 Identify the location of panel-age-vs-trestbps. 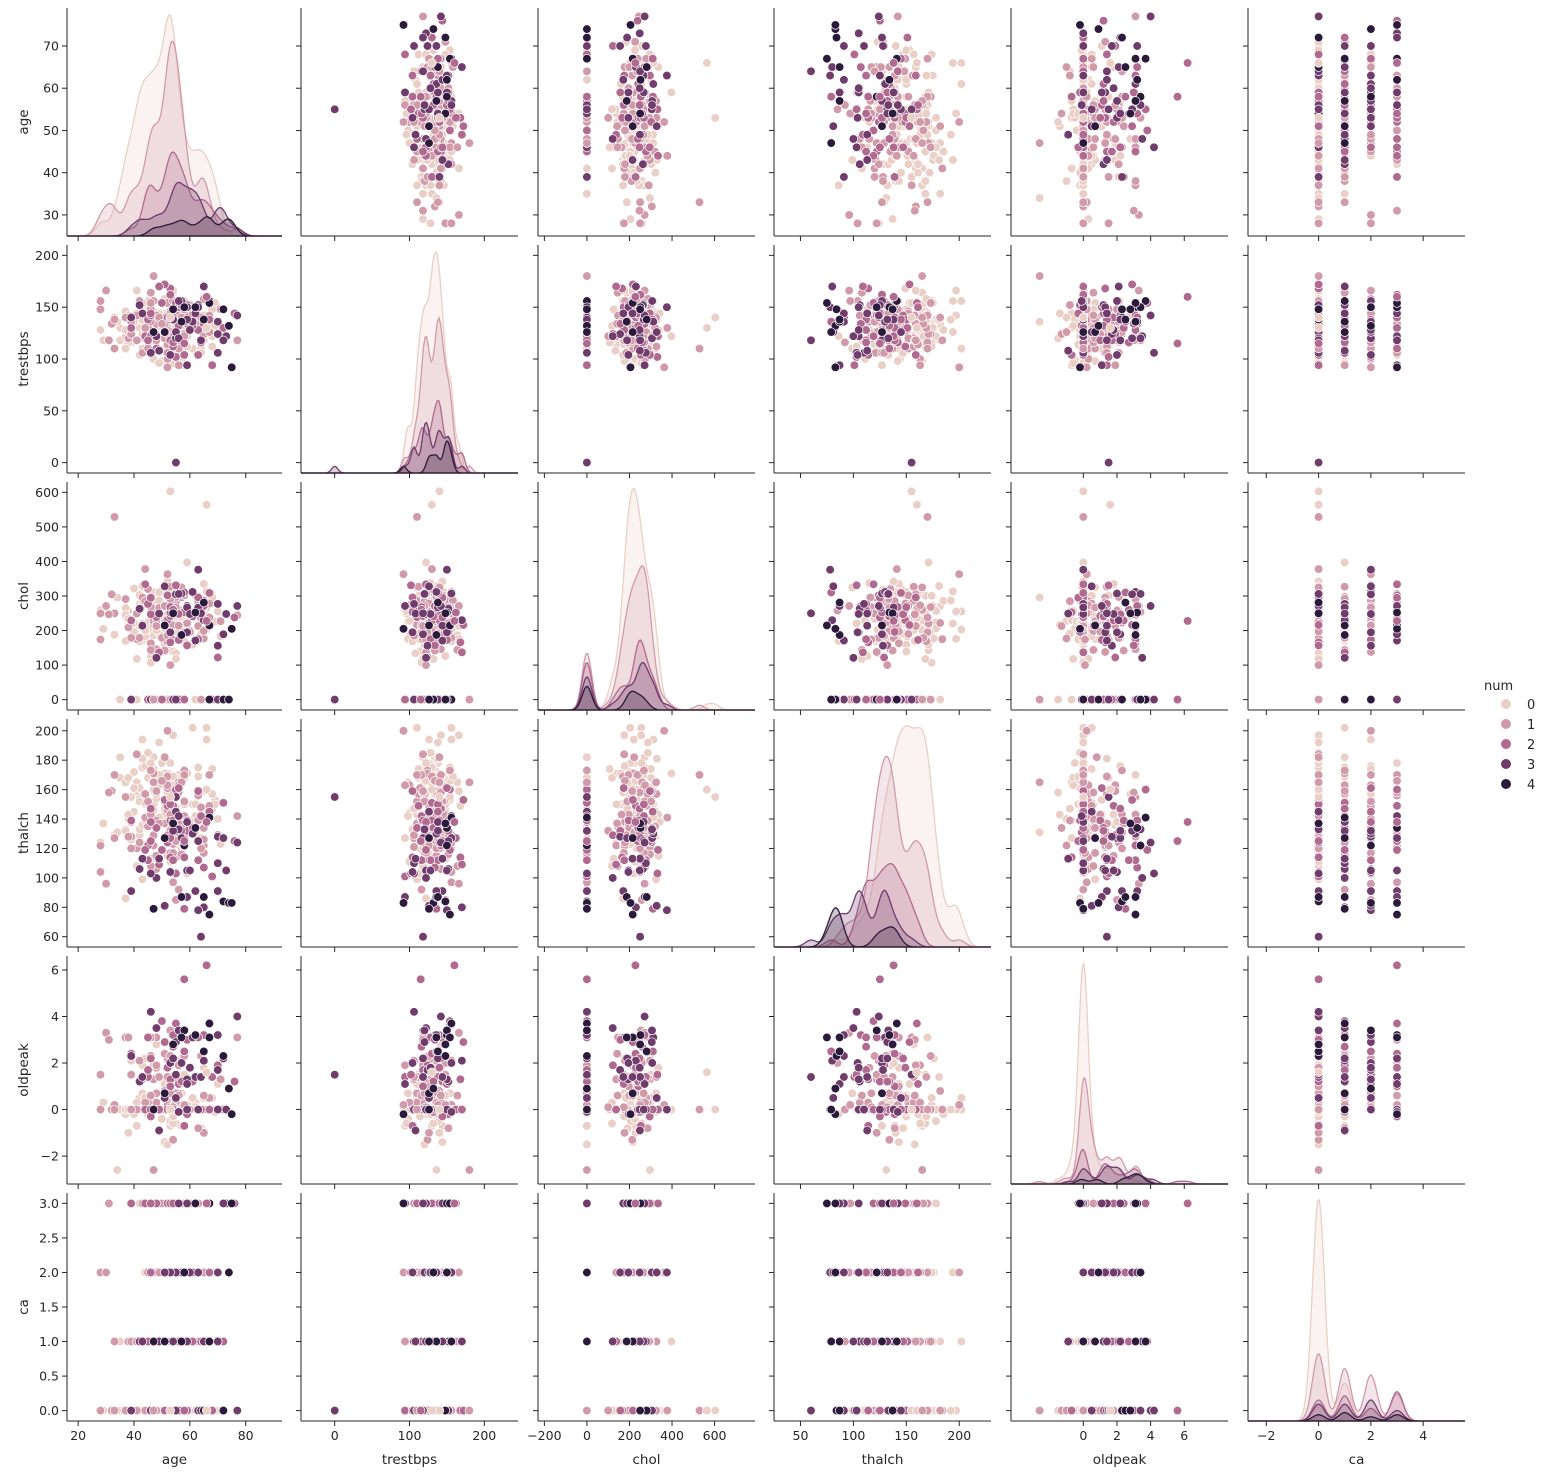
(407, 124).